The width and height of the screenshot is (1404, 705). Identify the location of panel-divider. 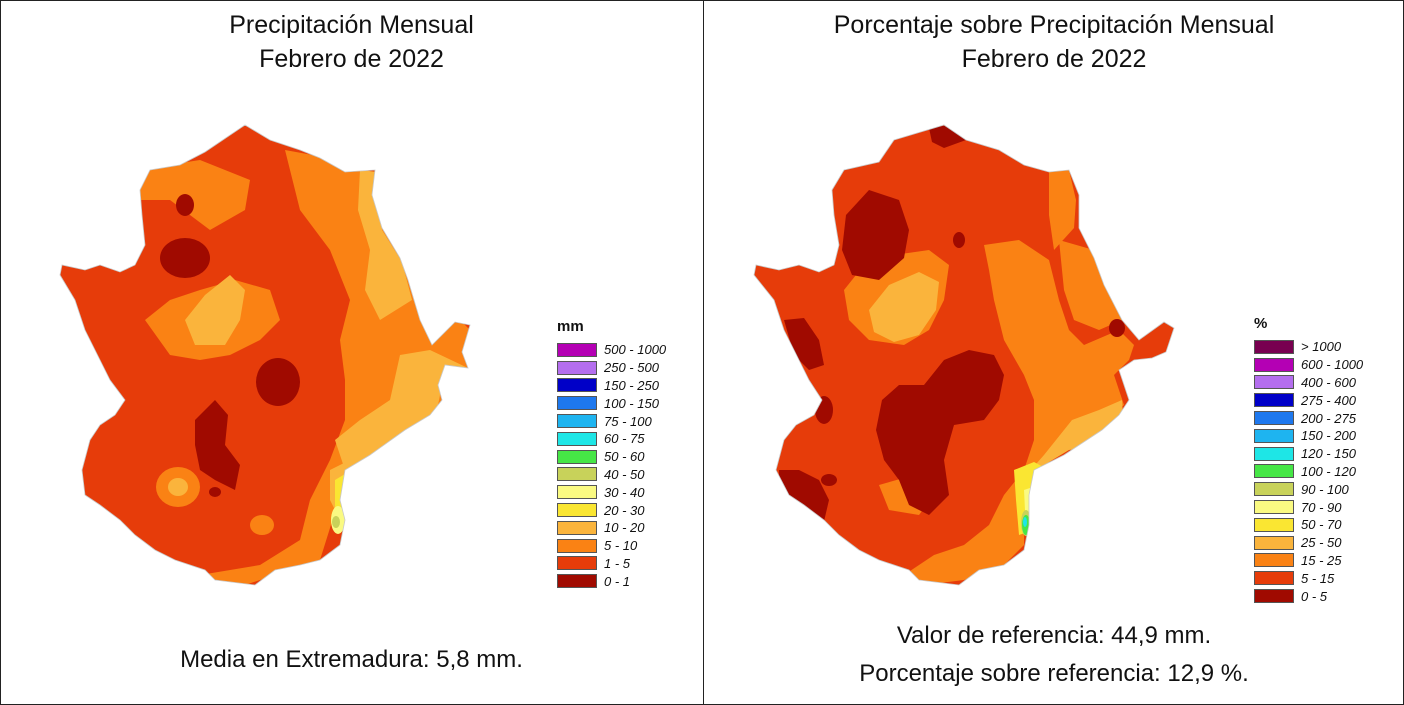
(703, 352).